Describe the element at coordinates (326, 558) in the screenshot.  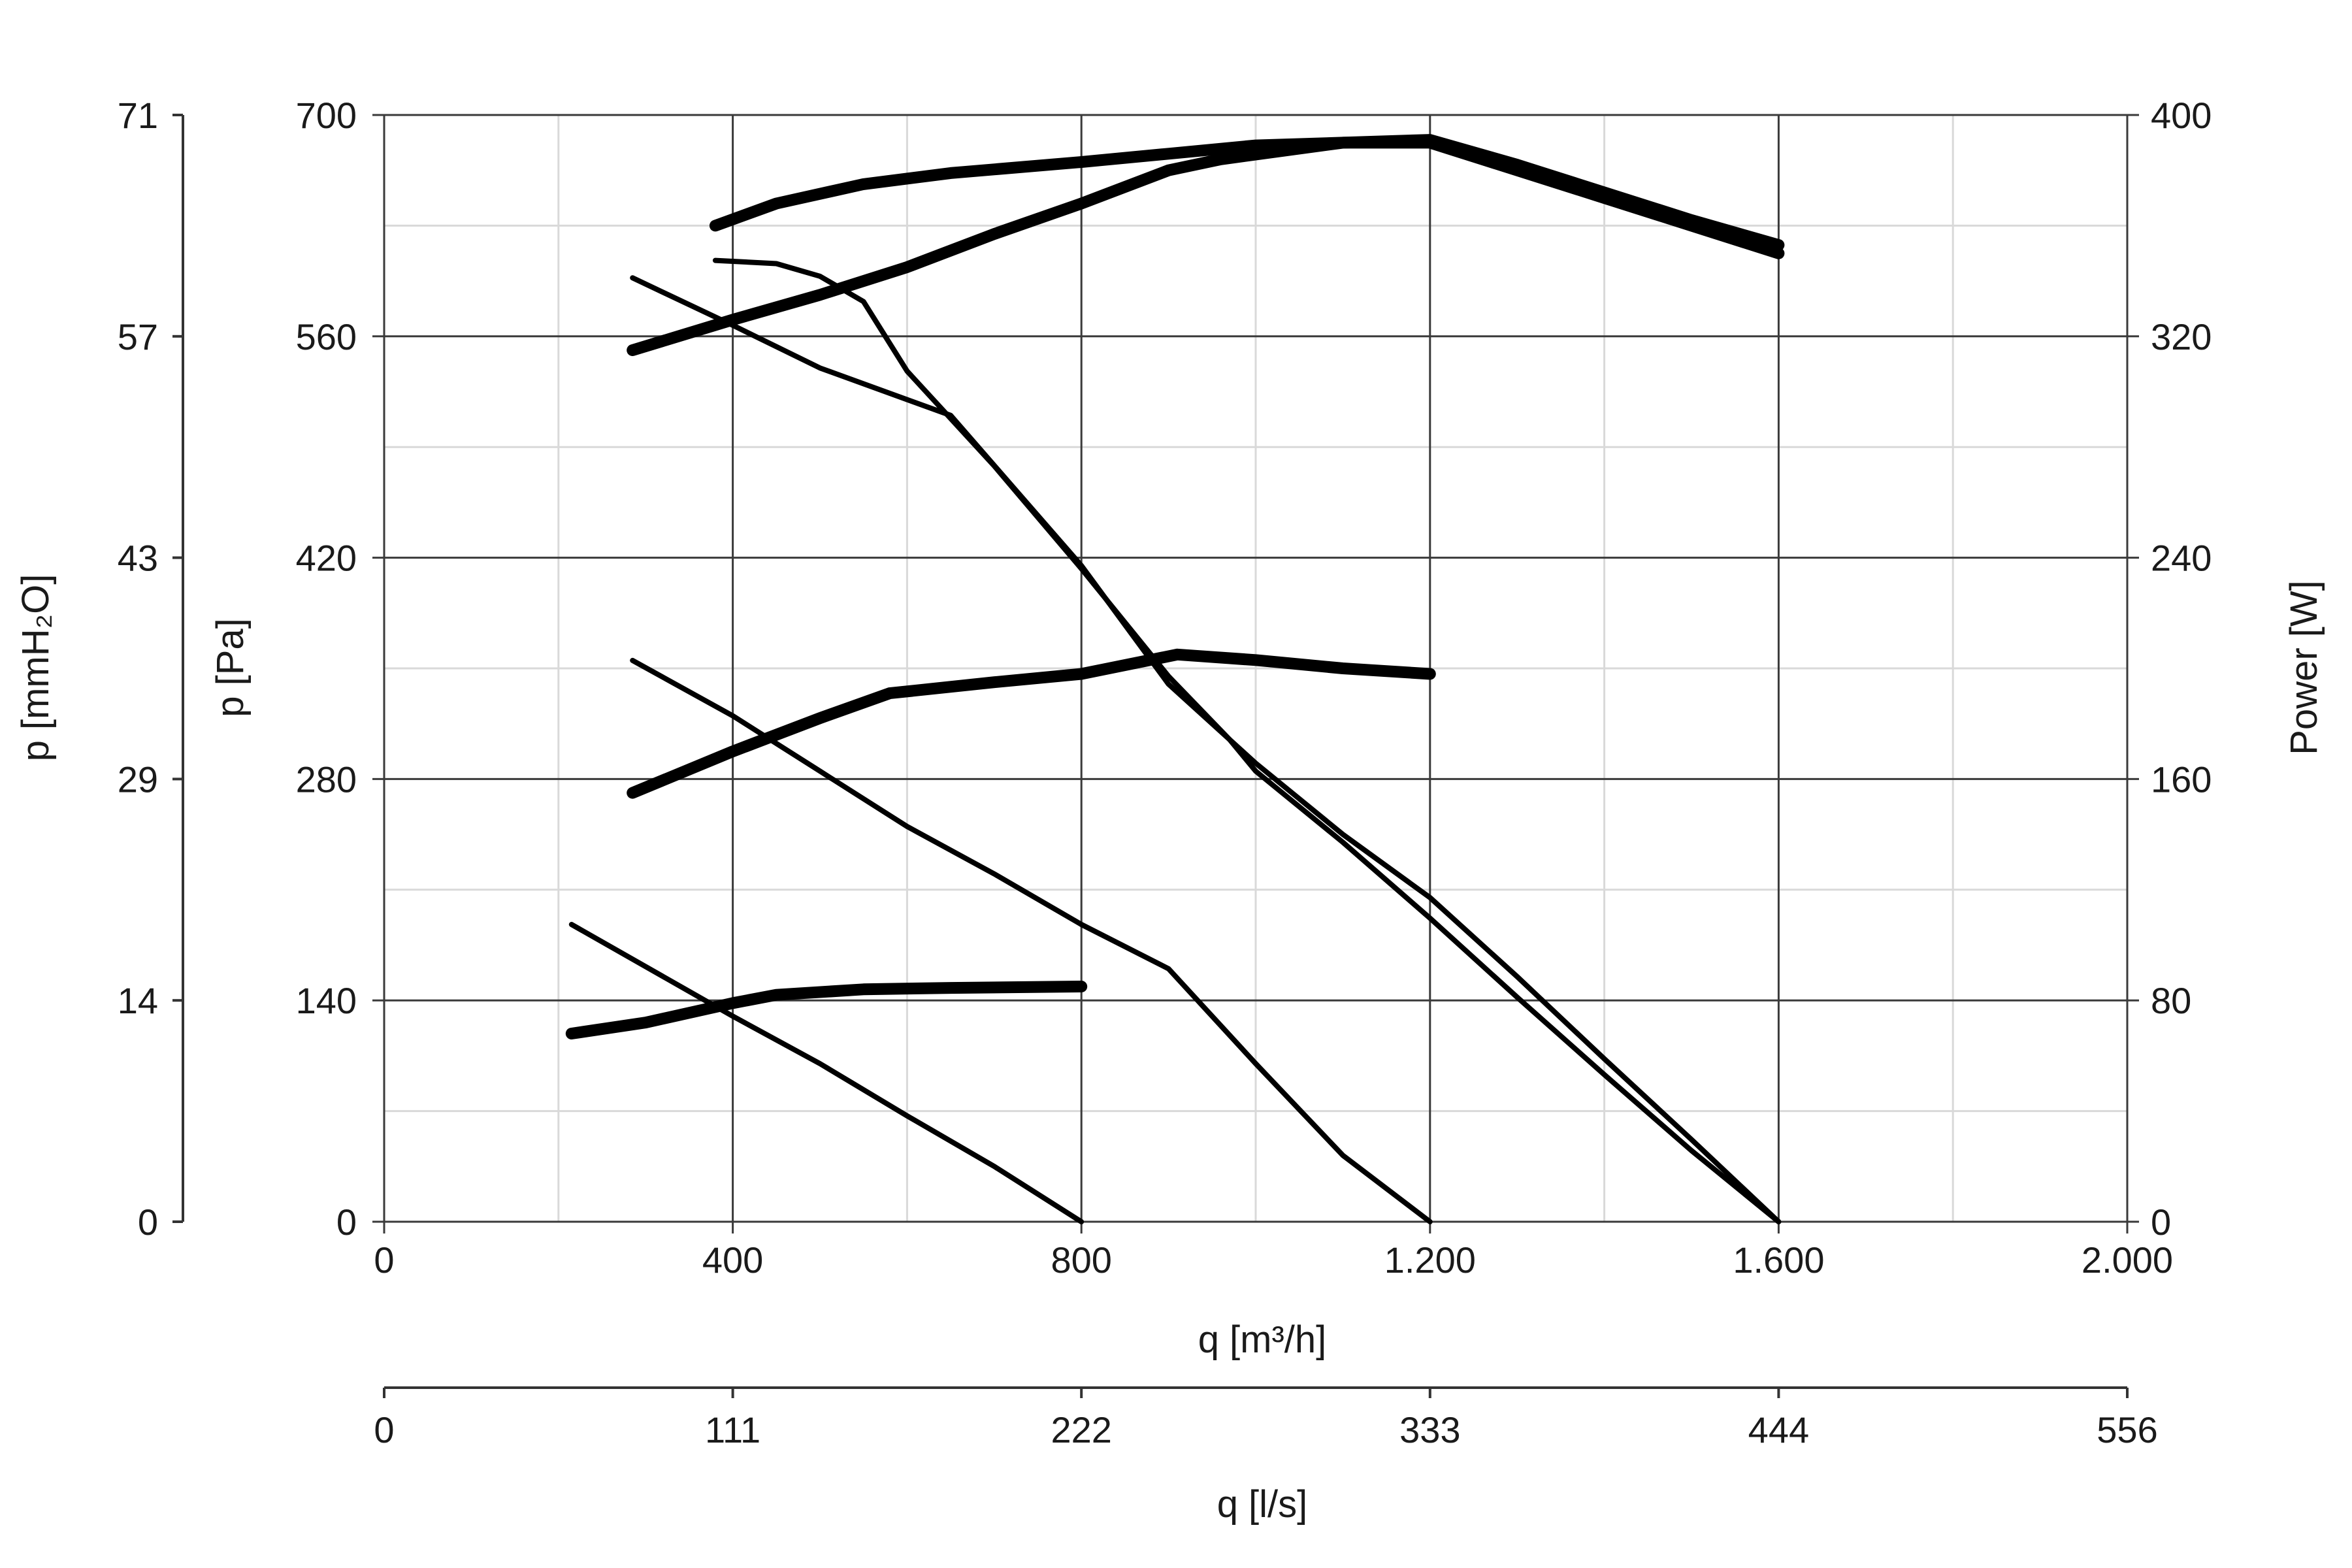
I see `y-tick-label: 420` at that location.